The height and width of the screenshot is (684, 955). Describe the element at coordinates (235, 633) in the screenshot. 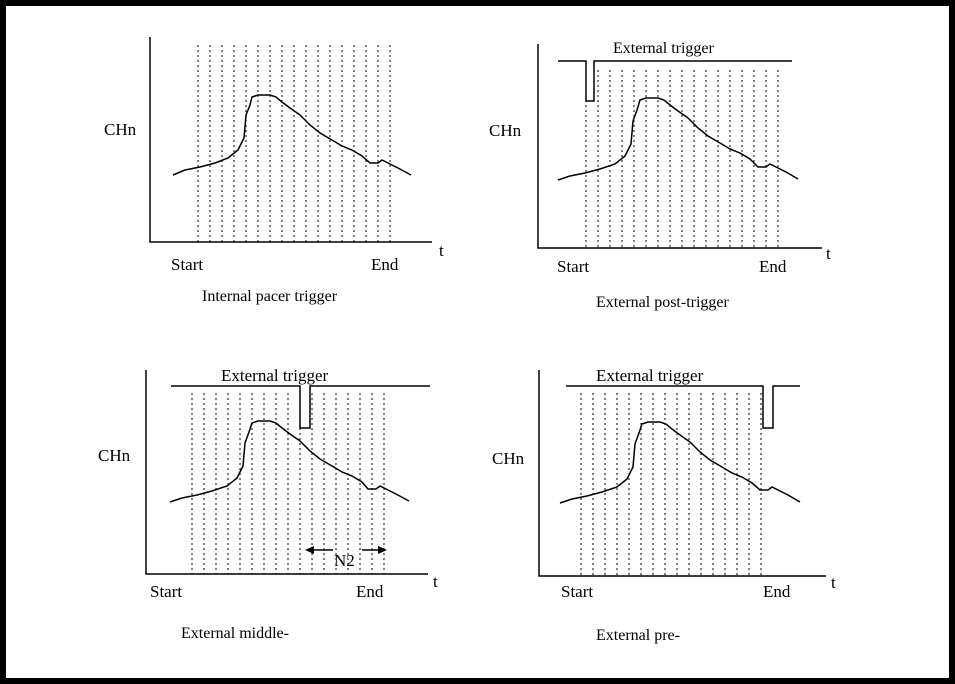

I see `caption: External middle-` at that location.